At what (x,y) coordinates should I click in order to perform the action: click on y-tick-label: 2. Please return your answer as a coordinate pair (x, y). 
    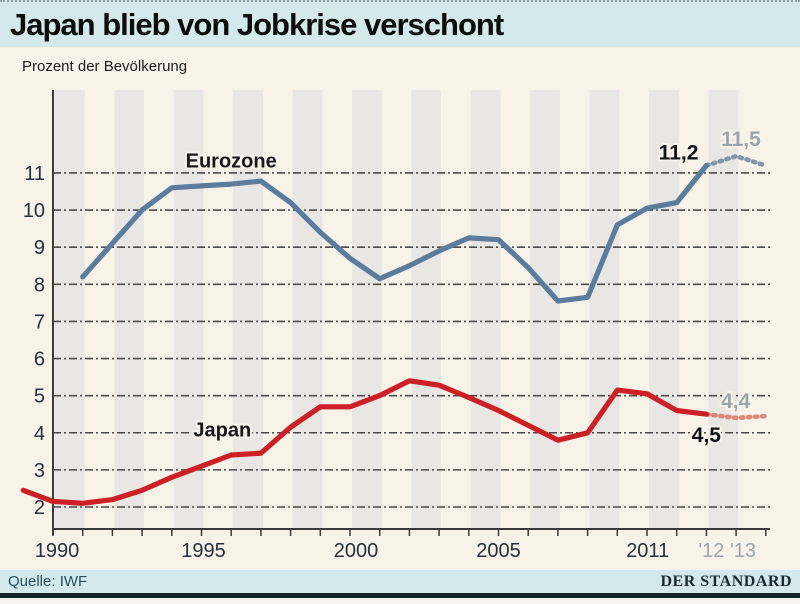
    Looking at the image, I should click on (39, 508).